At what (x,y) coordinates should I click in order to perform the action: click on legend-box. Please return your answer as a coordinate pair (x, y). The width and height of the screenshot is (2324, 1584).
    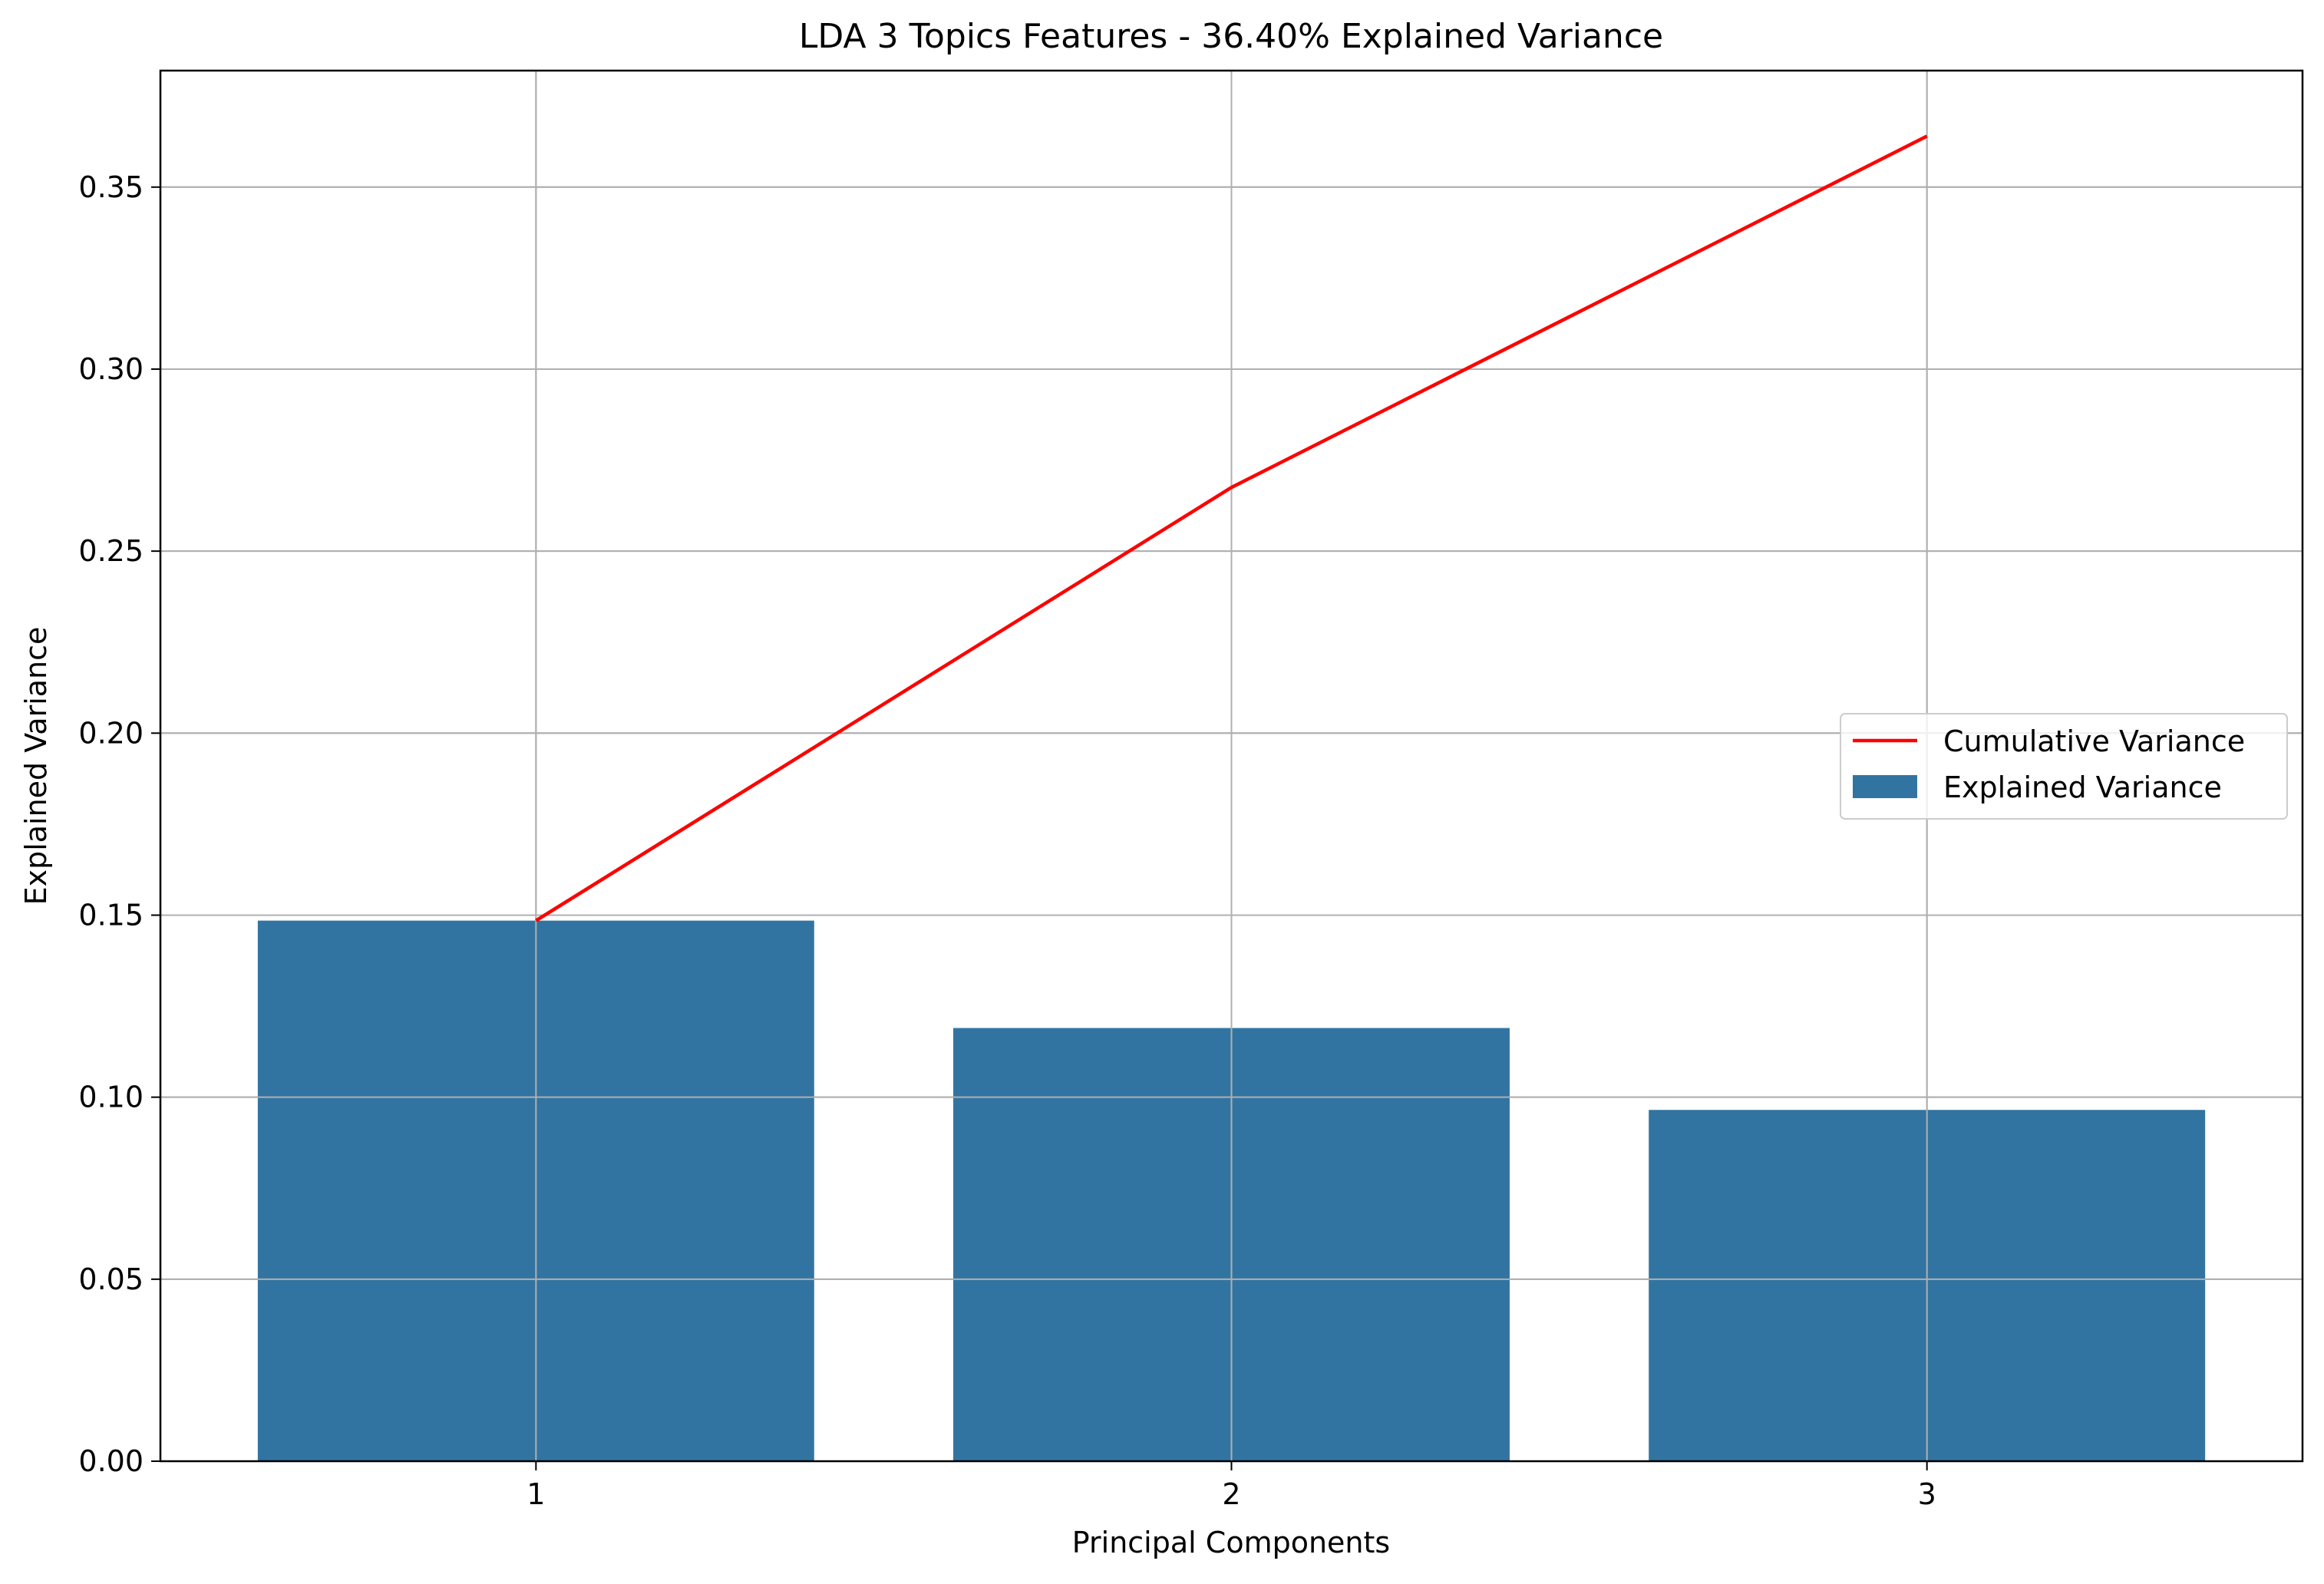
    Looking at the image, I should click on (2064, 766).